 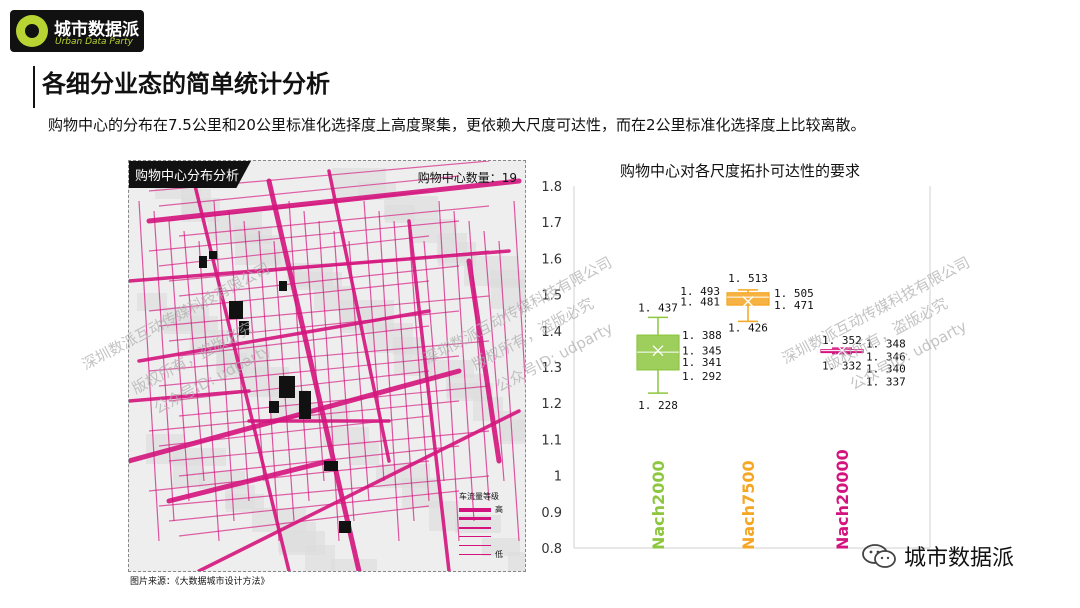 What do you see at coordinates (702, 335) in the screenshot?
I see `data-label: 1. 388` at bounding box center [702, 335].